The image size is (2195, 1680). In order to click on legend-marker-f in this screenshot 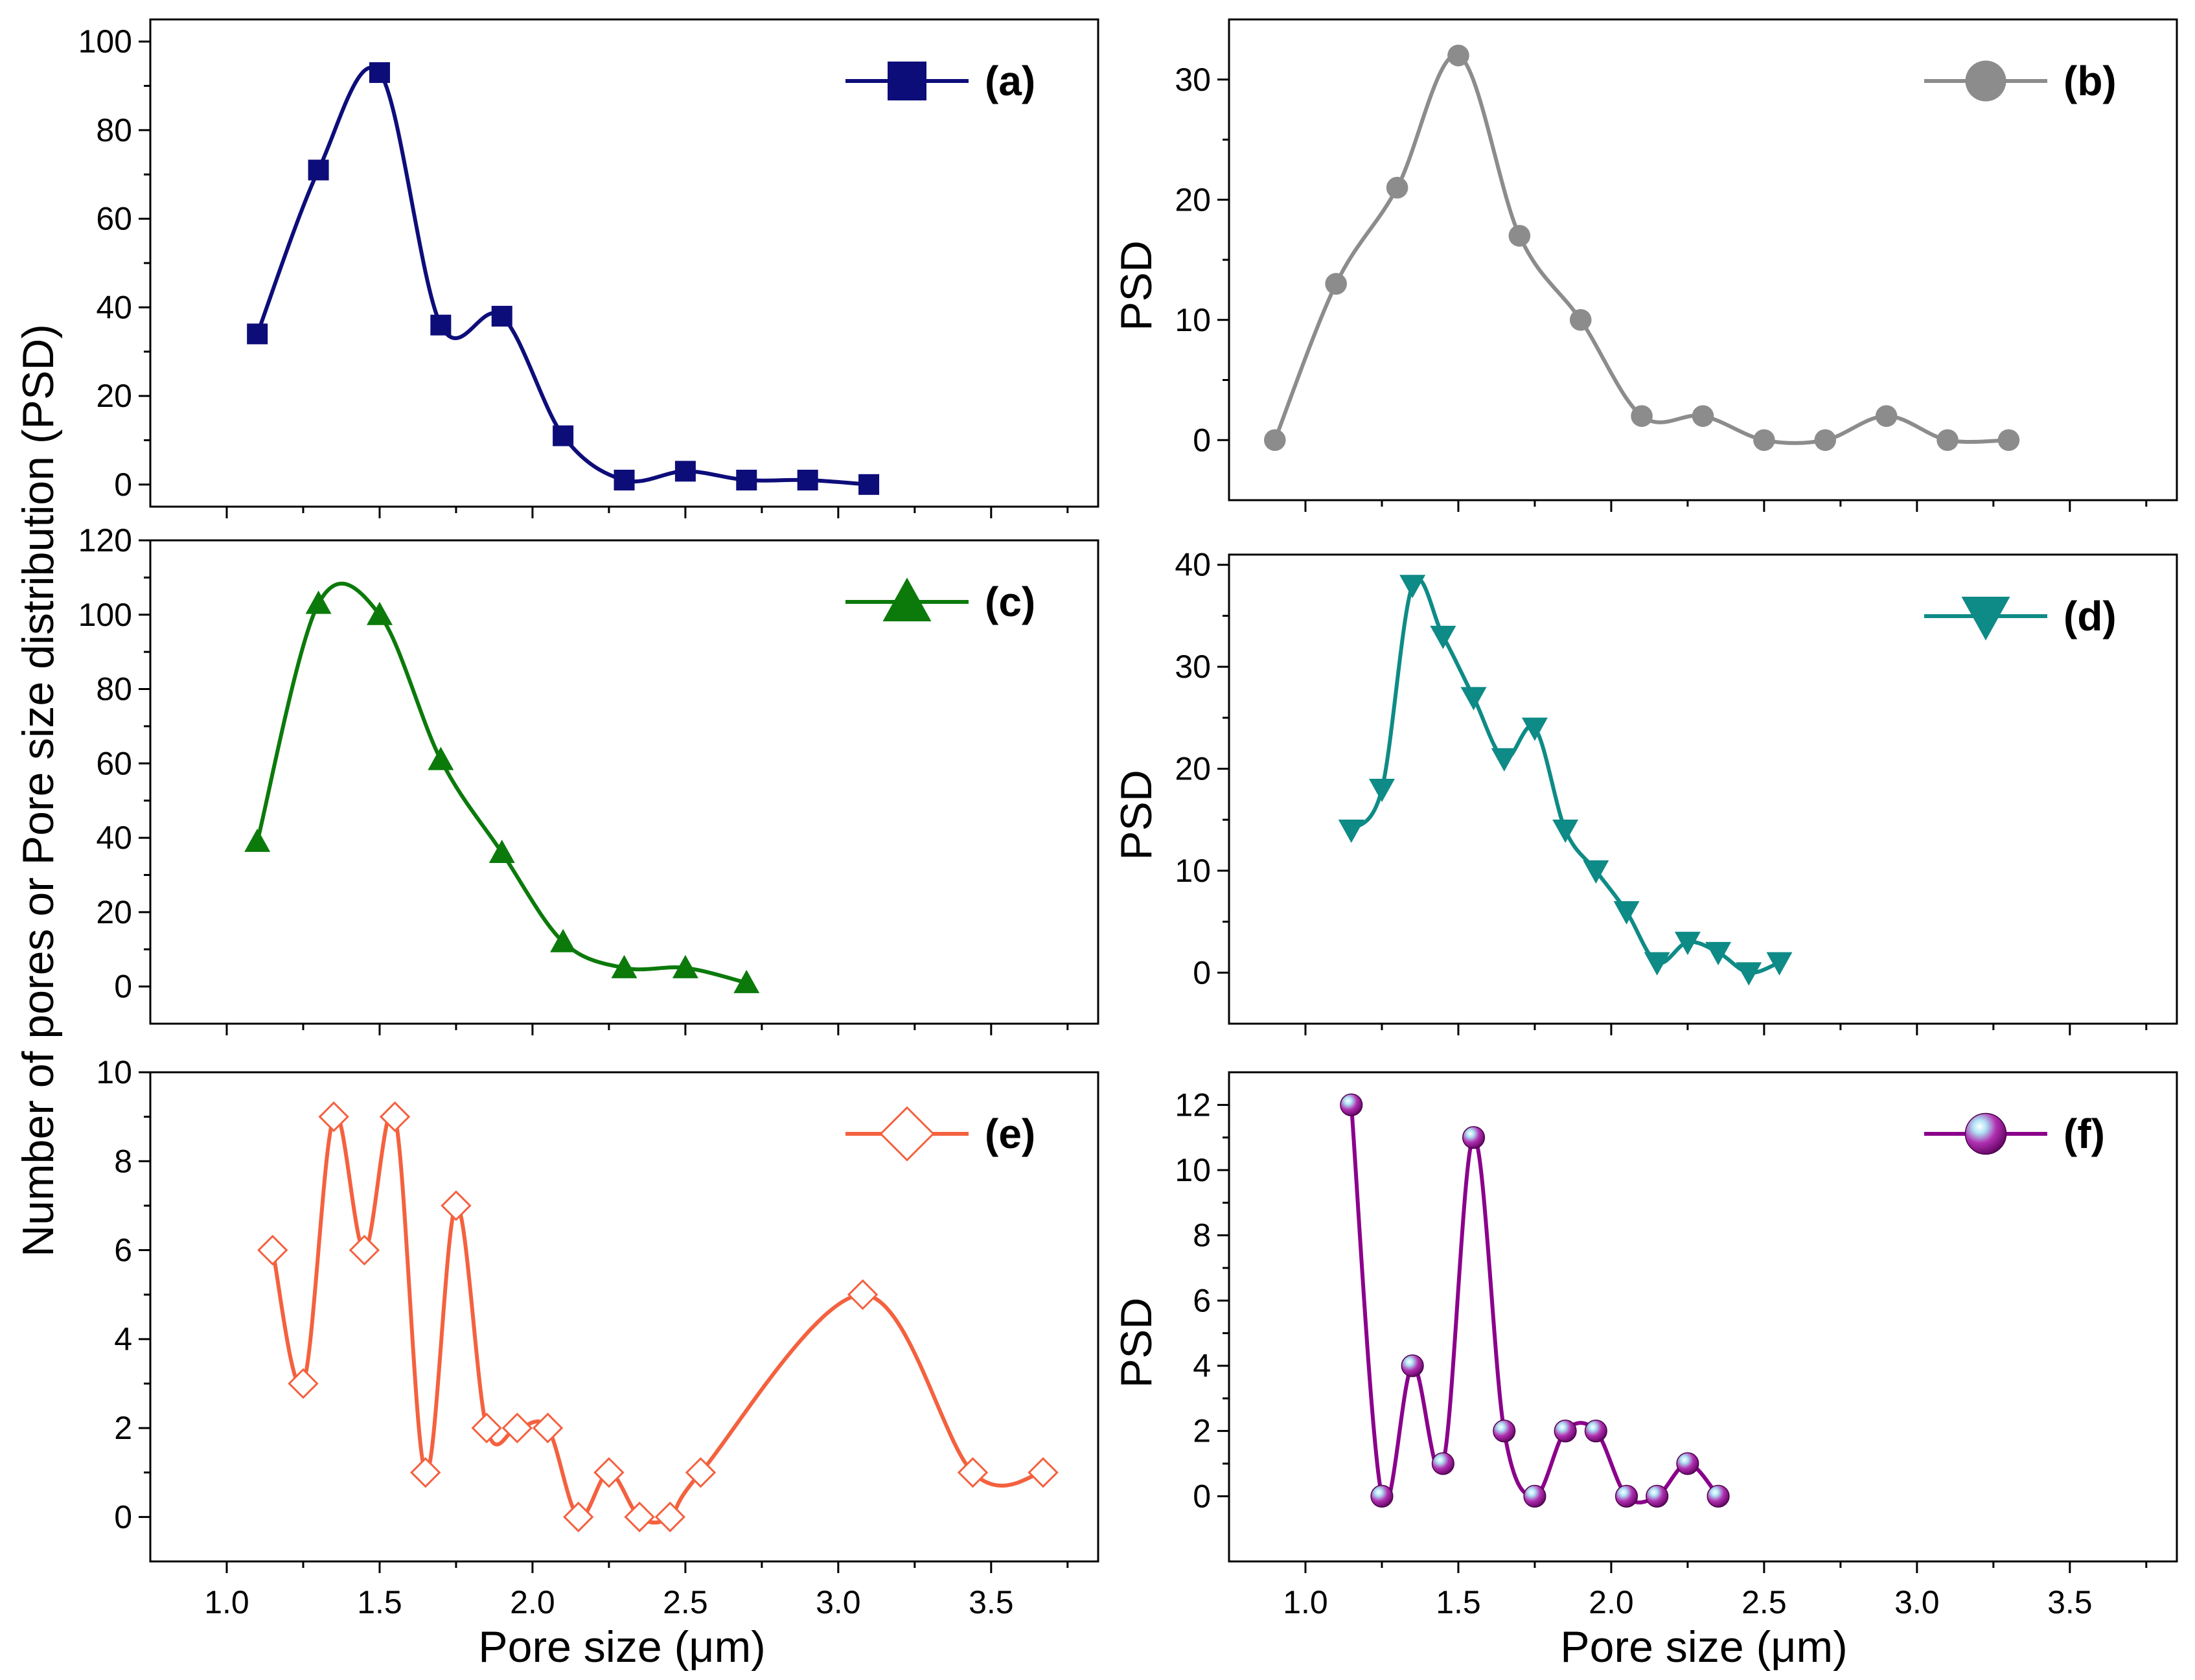, I will do `click(1986, 1133)`.